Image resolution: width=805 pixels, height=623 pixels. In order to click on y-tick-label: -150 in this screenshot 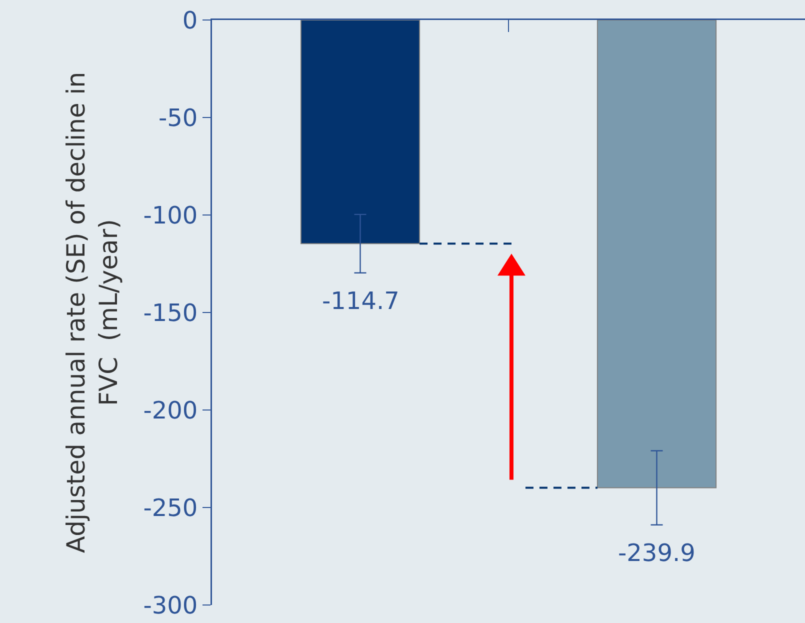, I will do `click(170, 312)`.